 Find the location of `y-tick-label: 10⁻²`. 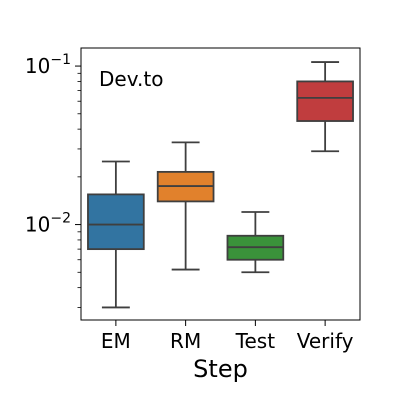

y-tick-label: 10⁻² is located at coordinates (48, 224).